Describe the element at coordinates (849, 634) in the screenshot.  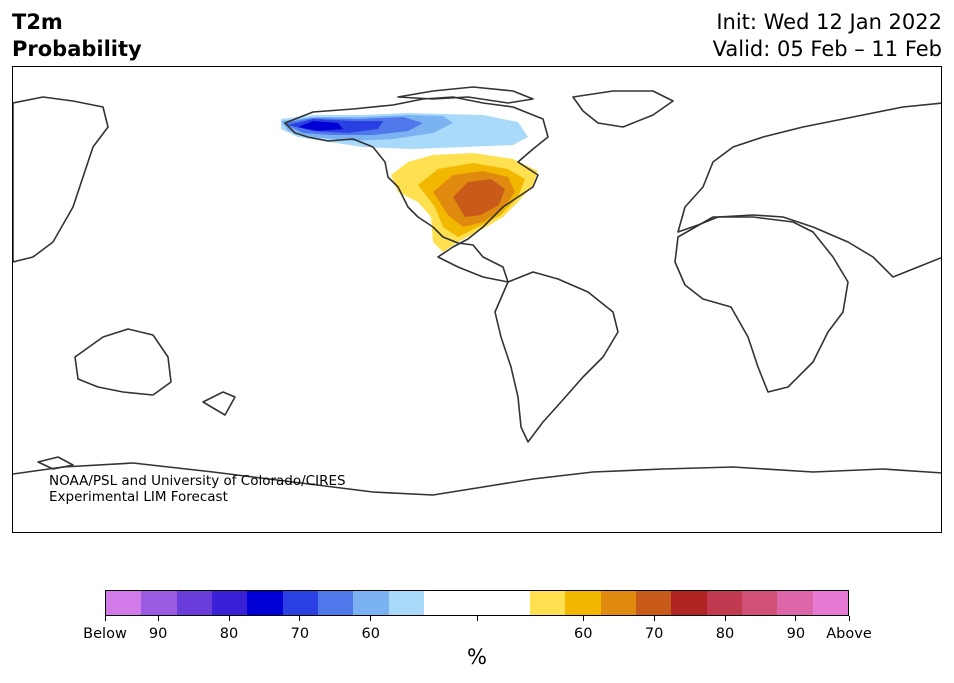
I see `colorbar-tick-label: Above` at that location.